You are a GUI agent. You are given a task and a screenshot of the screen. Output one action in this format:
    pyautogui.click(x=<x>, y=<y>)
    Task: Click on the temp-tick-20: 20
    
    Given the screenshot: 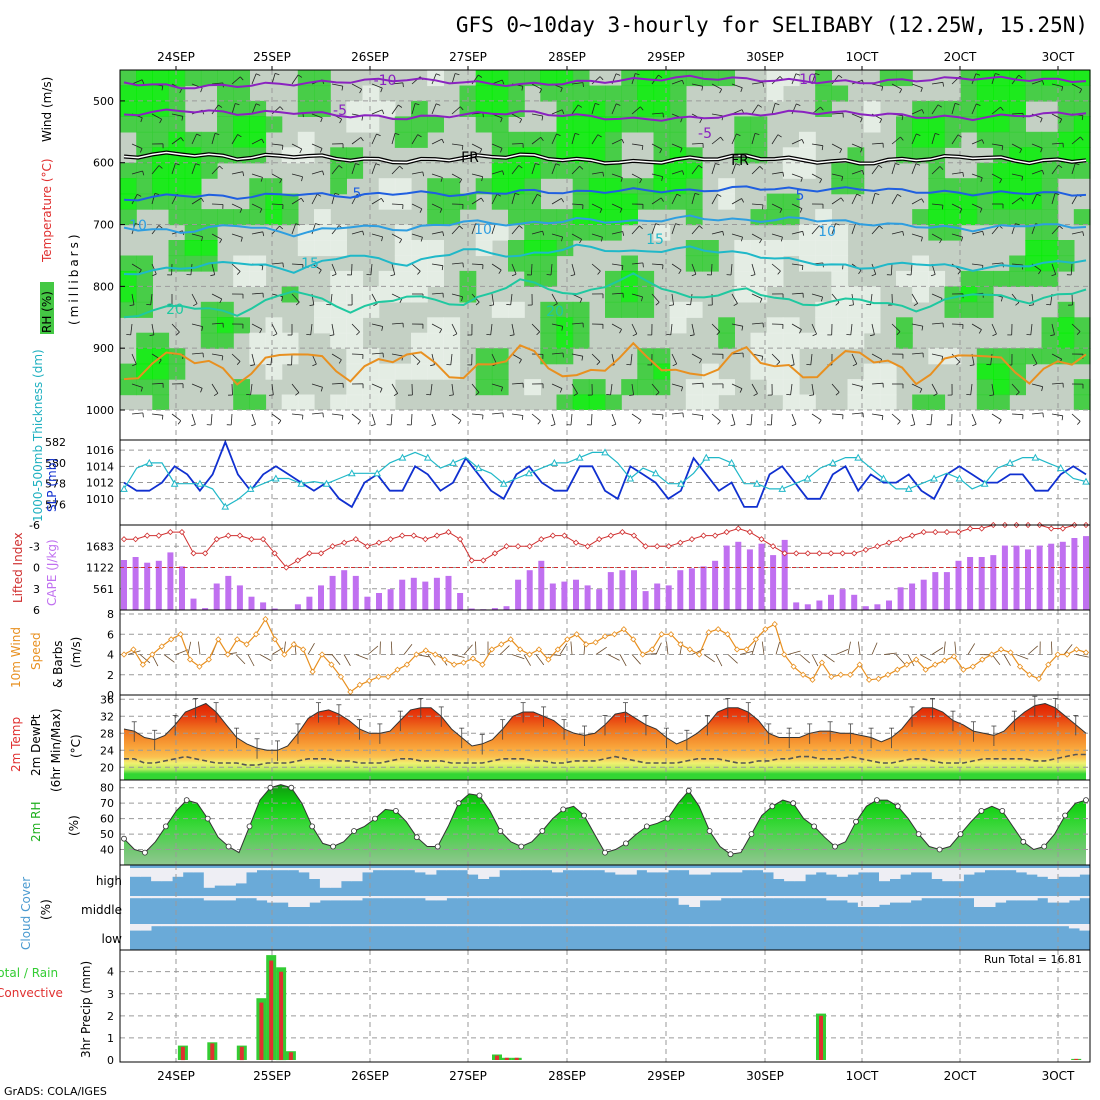 What is the action you would take?
    pyautogui.click(x=107, y=767)
    